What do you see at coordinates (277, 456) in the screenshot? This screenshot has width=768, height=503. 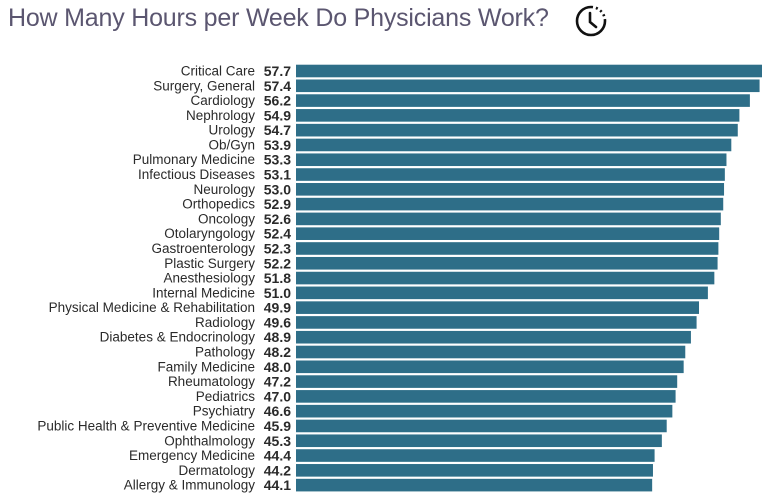 I see `data-label: 44.4` at bounding box center [277, 456].